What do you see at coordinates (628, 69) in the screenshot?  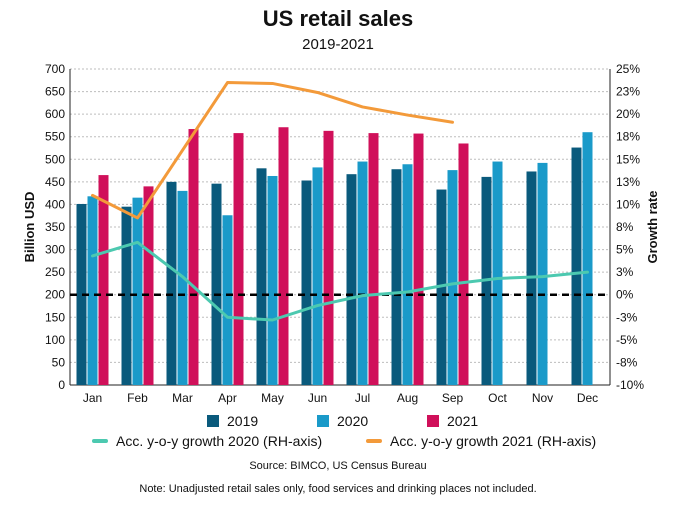 I see `y2-tick-label: 25%` at bounding box center [628, 69].